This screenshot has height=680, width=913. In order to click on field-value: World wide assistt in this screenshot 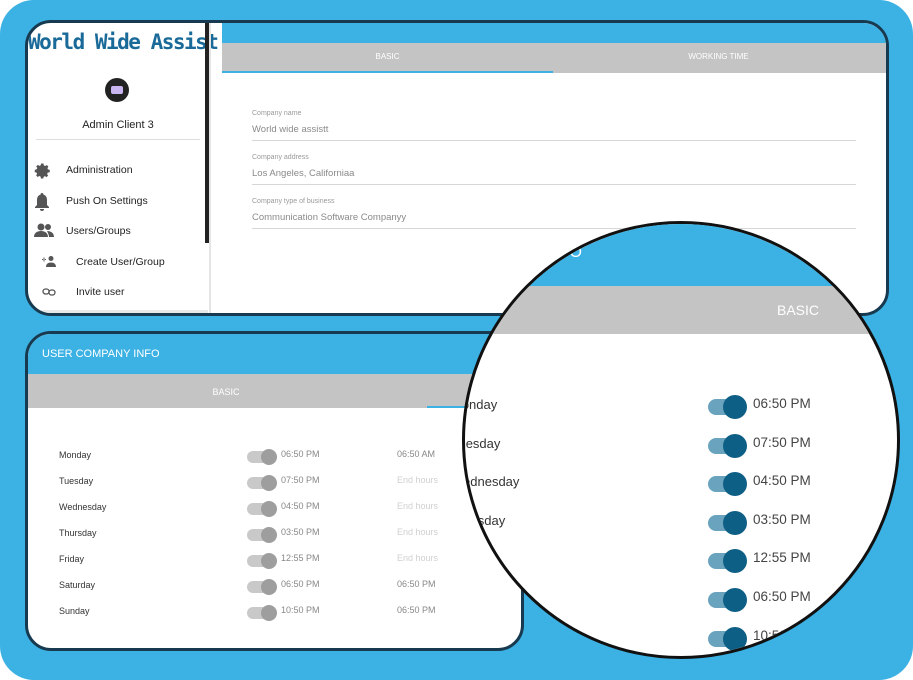, I will do `click(290, 129)`.